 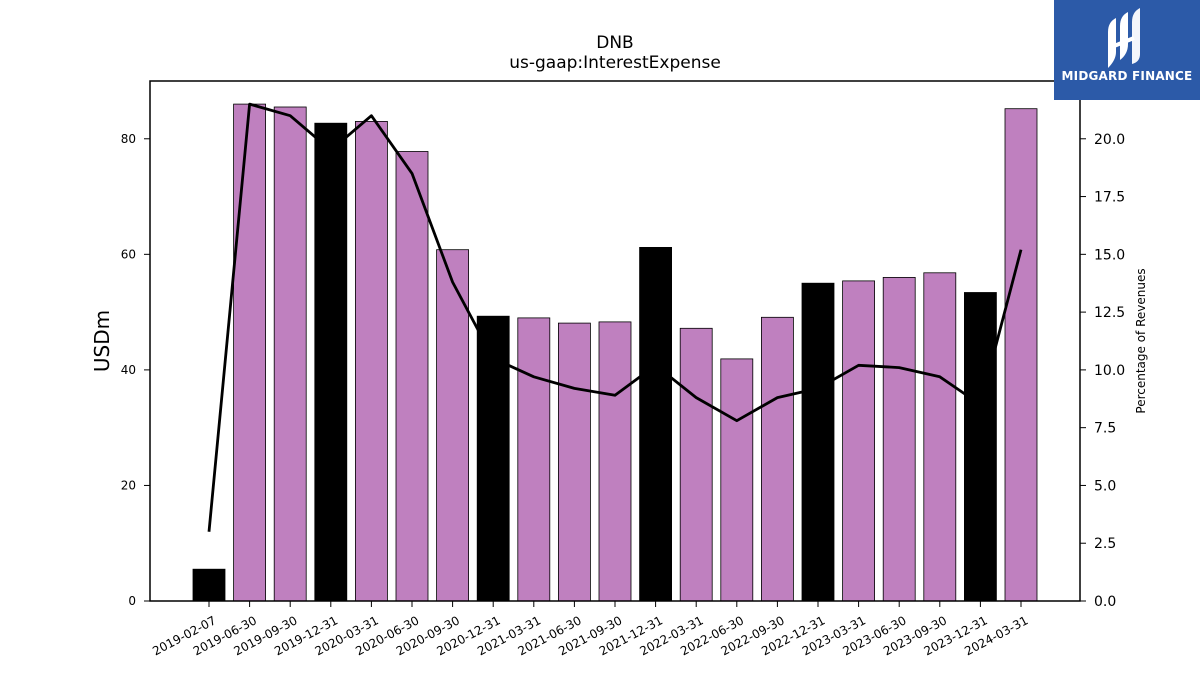 I want to click on chart-title: DNB, so click(x=614, y=43).